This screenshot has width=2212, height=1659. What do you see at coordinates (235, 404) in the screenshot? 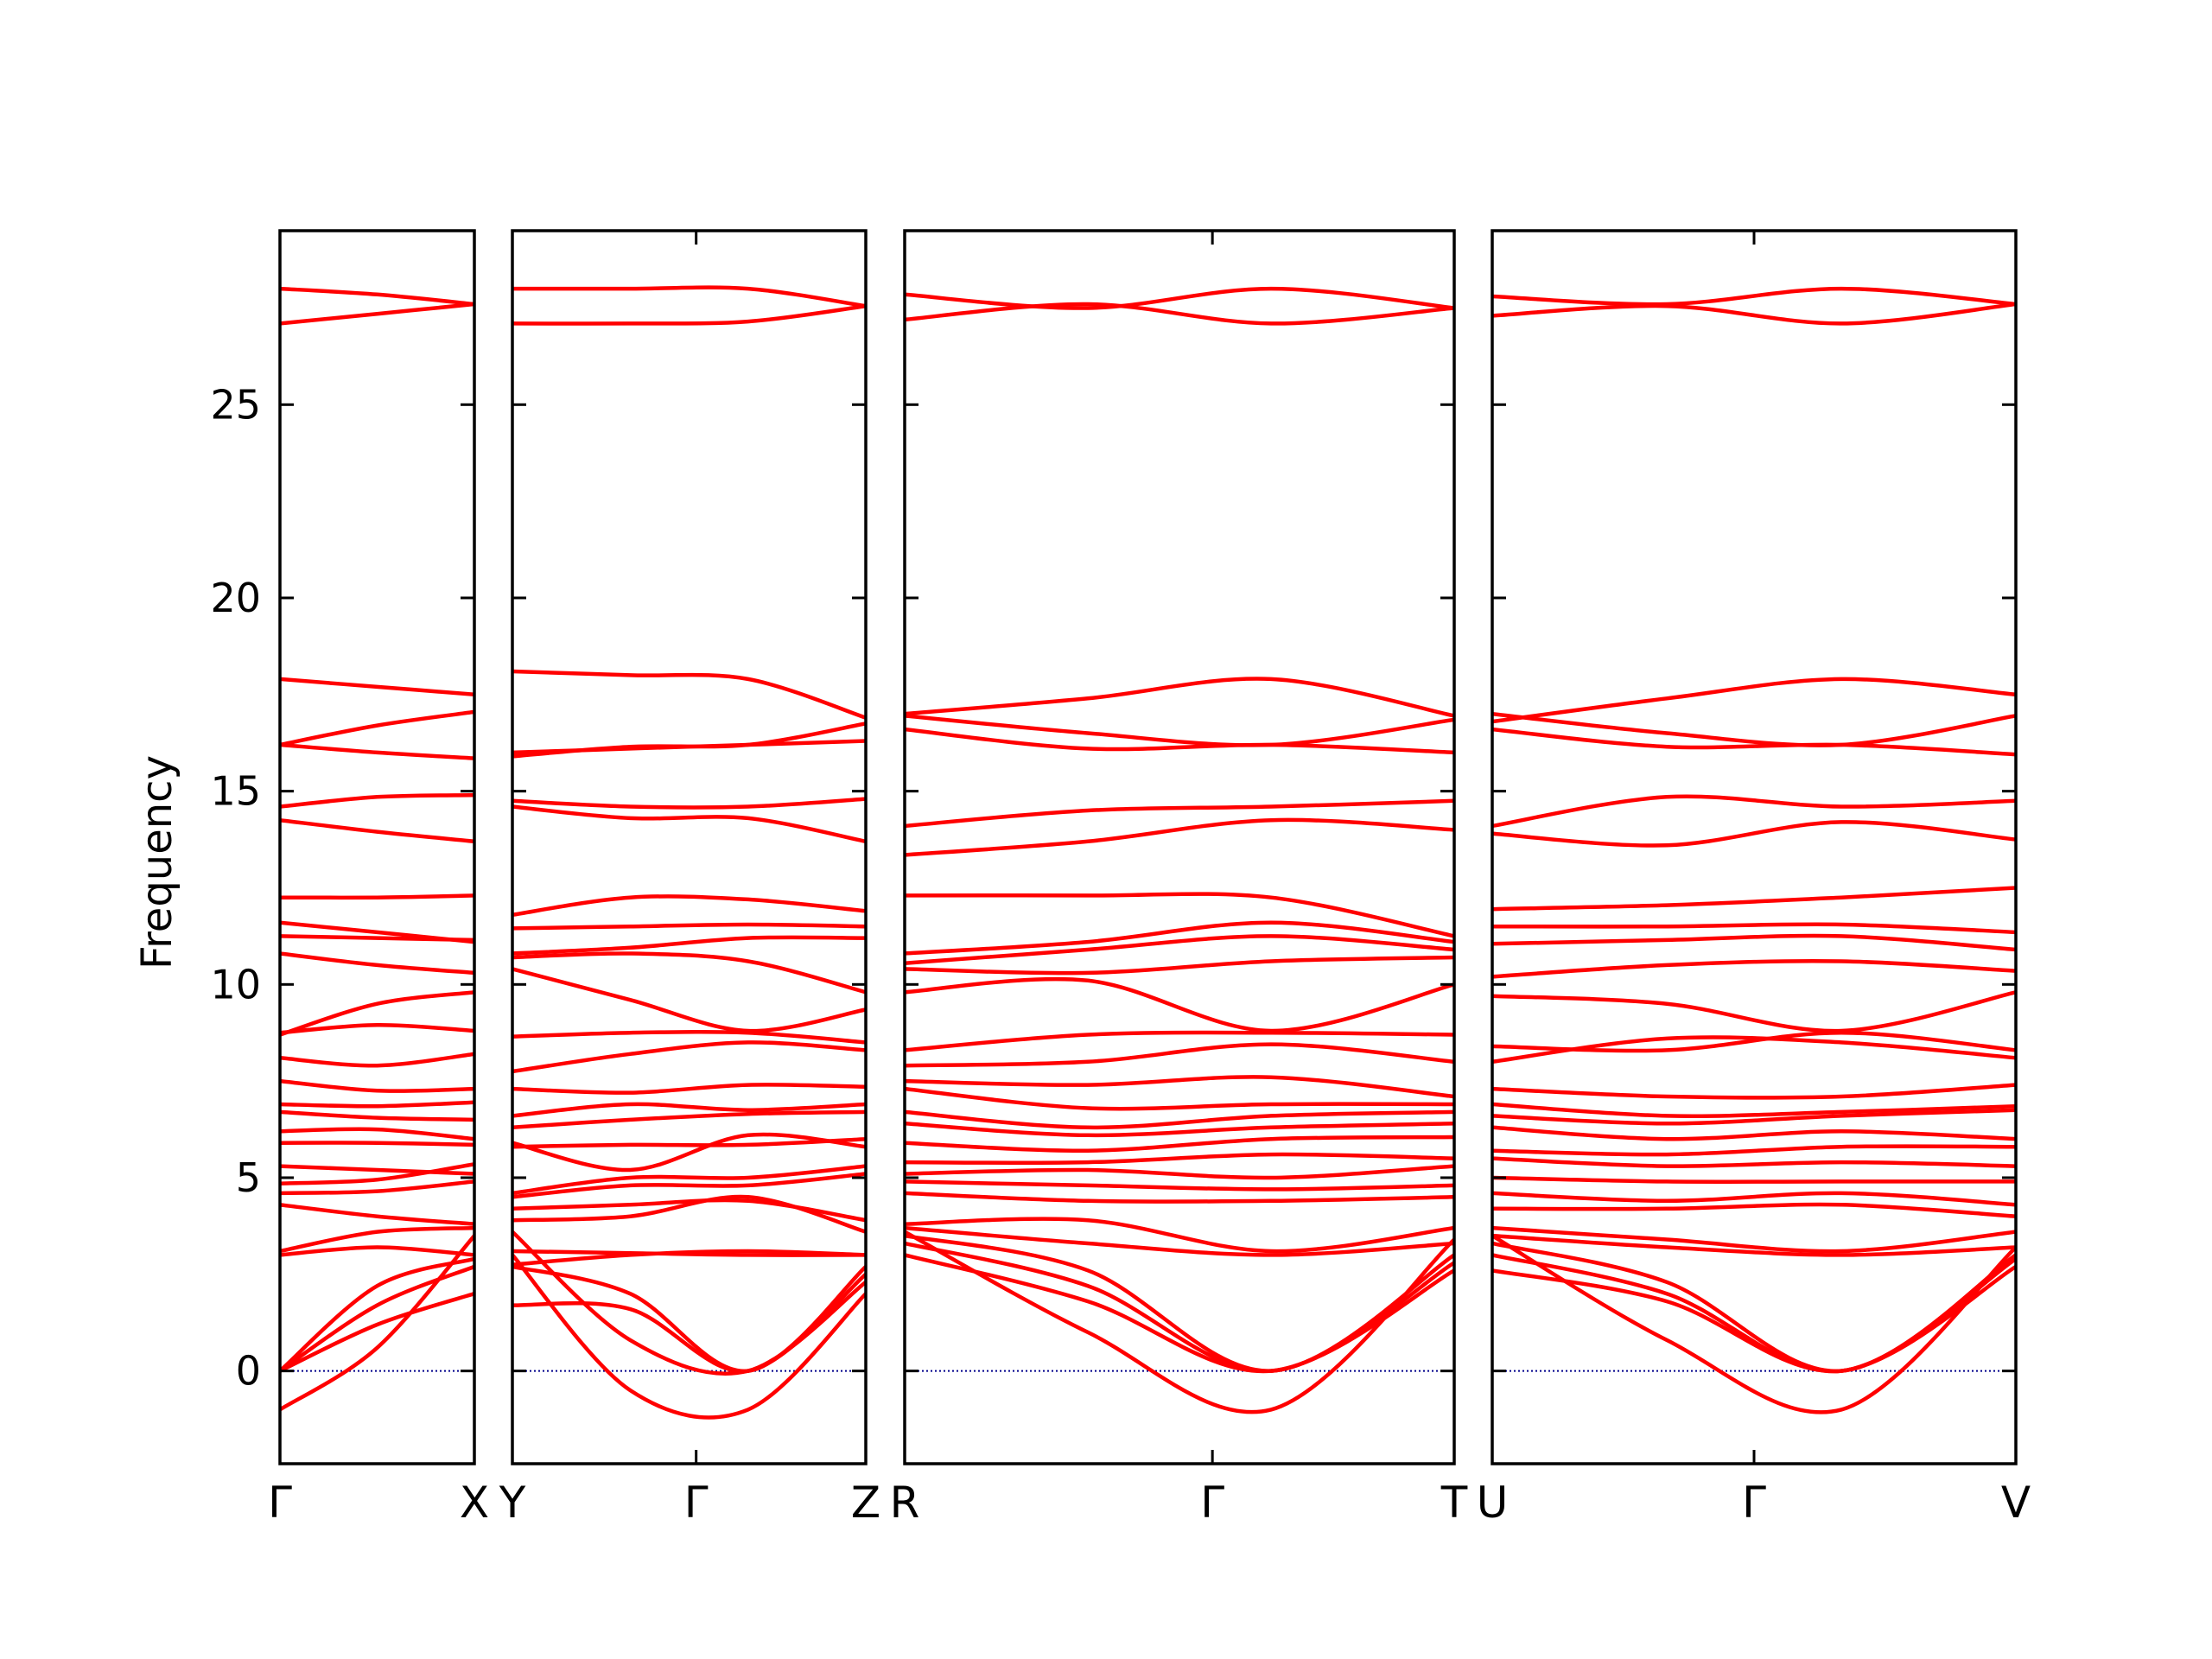
I see `y-tick-label: 25` at bounding box center [235, 404].